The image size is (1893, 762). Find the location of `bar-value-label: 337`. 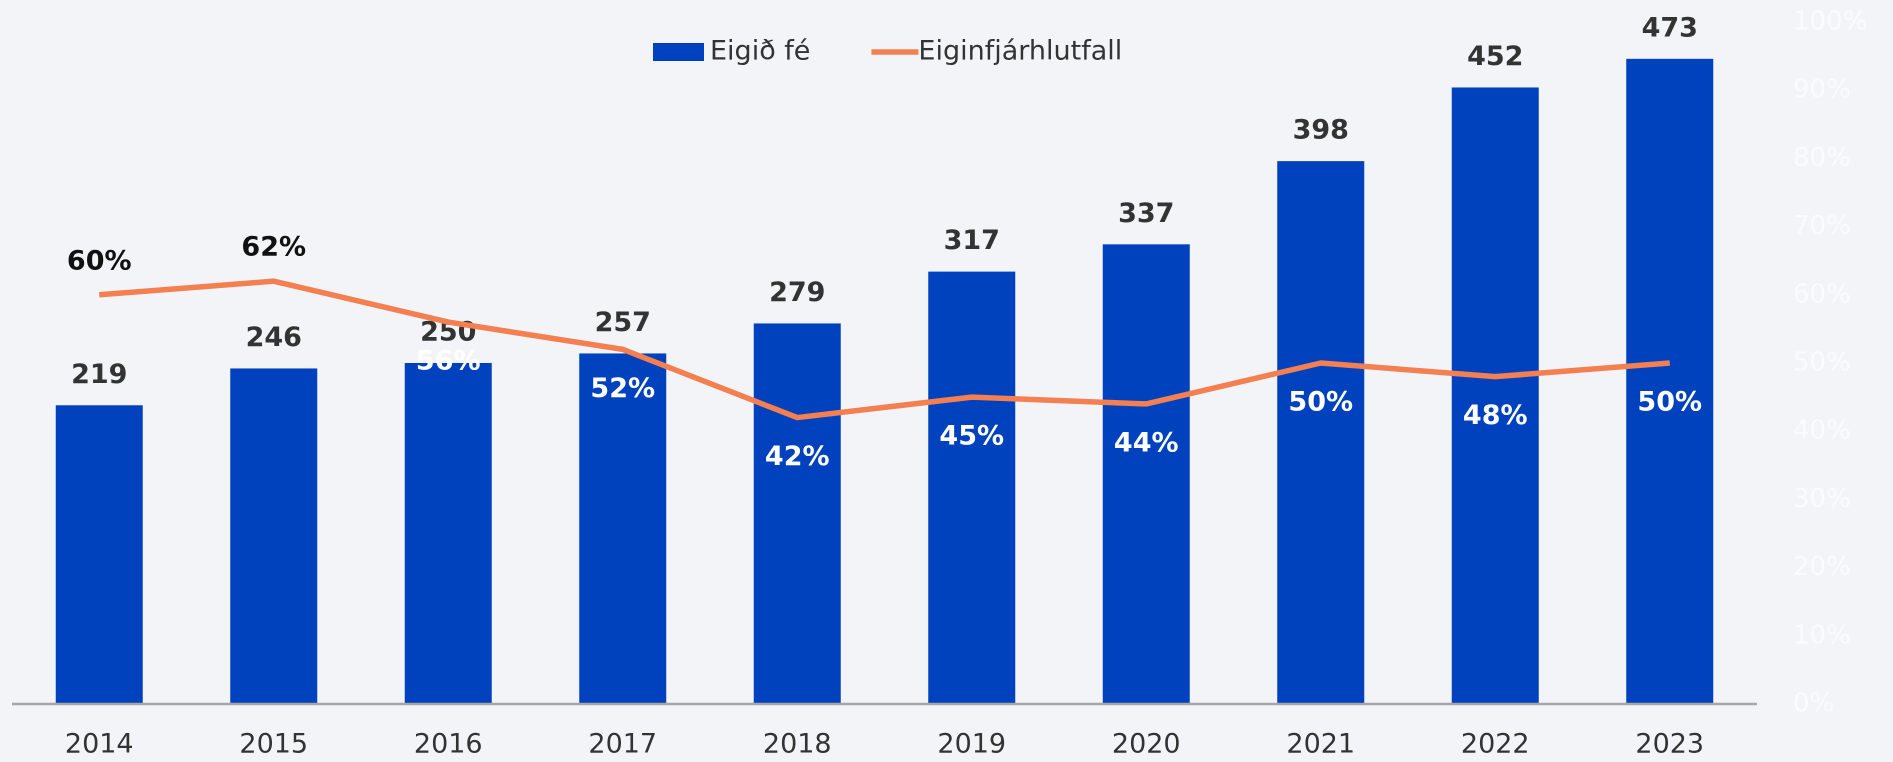

bar-value-label: 337 is located at coordinates (1146, 213).